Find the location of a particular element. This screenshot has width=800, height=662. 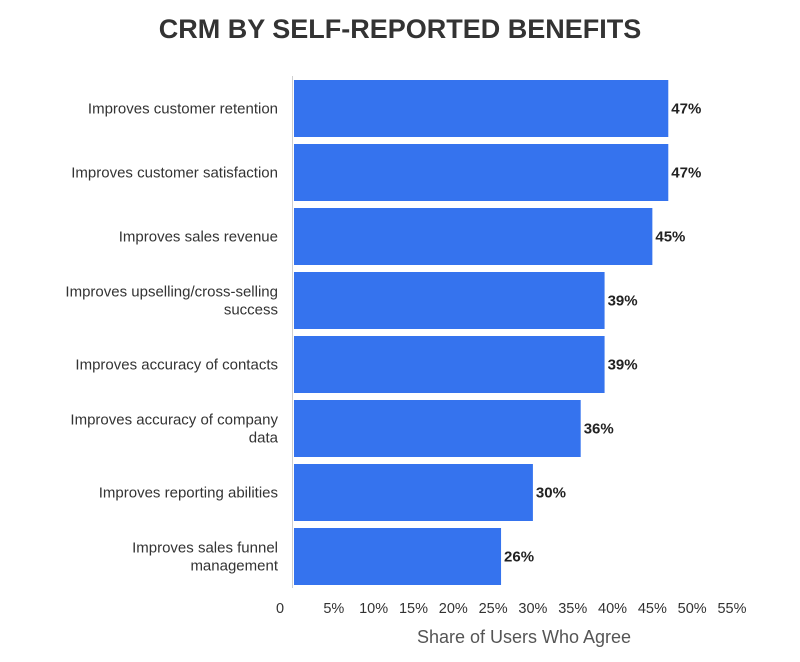

category-label: Improves sales revenue is located at coordinates (198, 237).